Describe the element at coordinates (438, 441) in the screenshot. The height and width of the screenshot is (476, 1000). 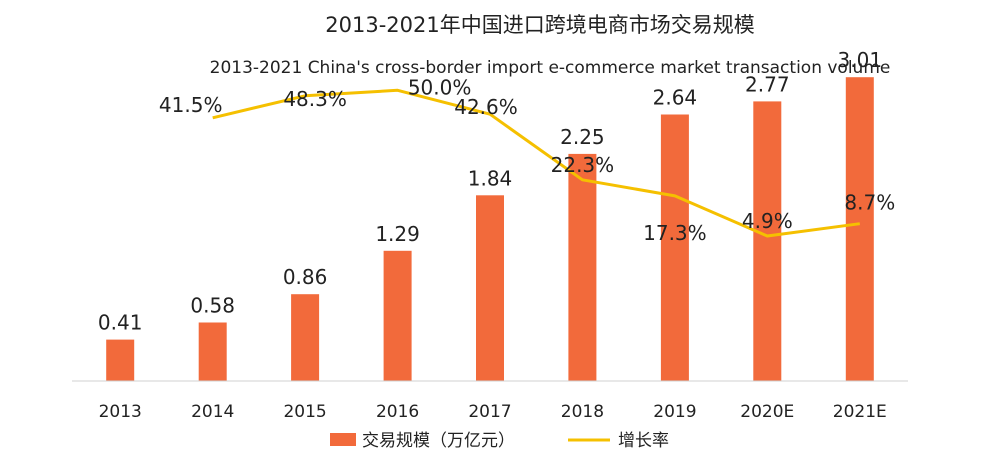
I see `legend-label-bar: 交易规模（万亿元）` at that location.